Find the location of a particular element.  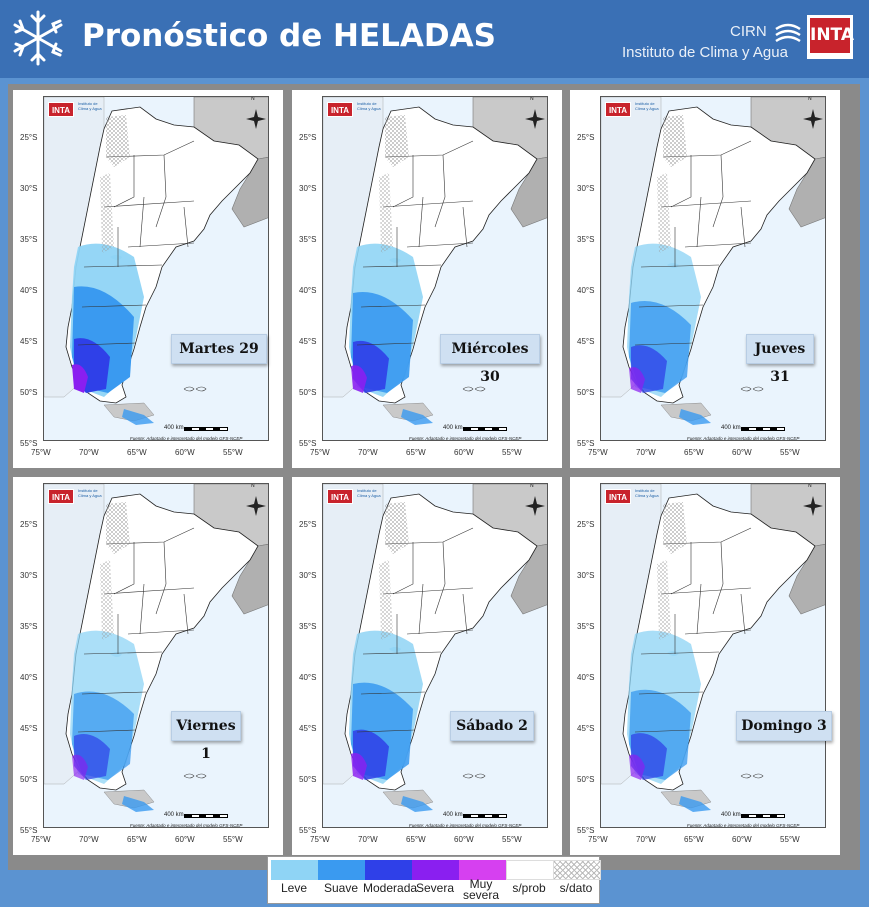

legend-label: s/prob is located at coordinates (529, 888).